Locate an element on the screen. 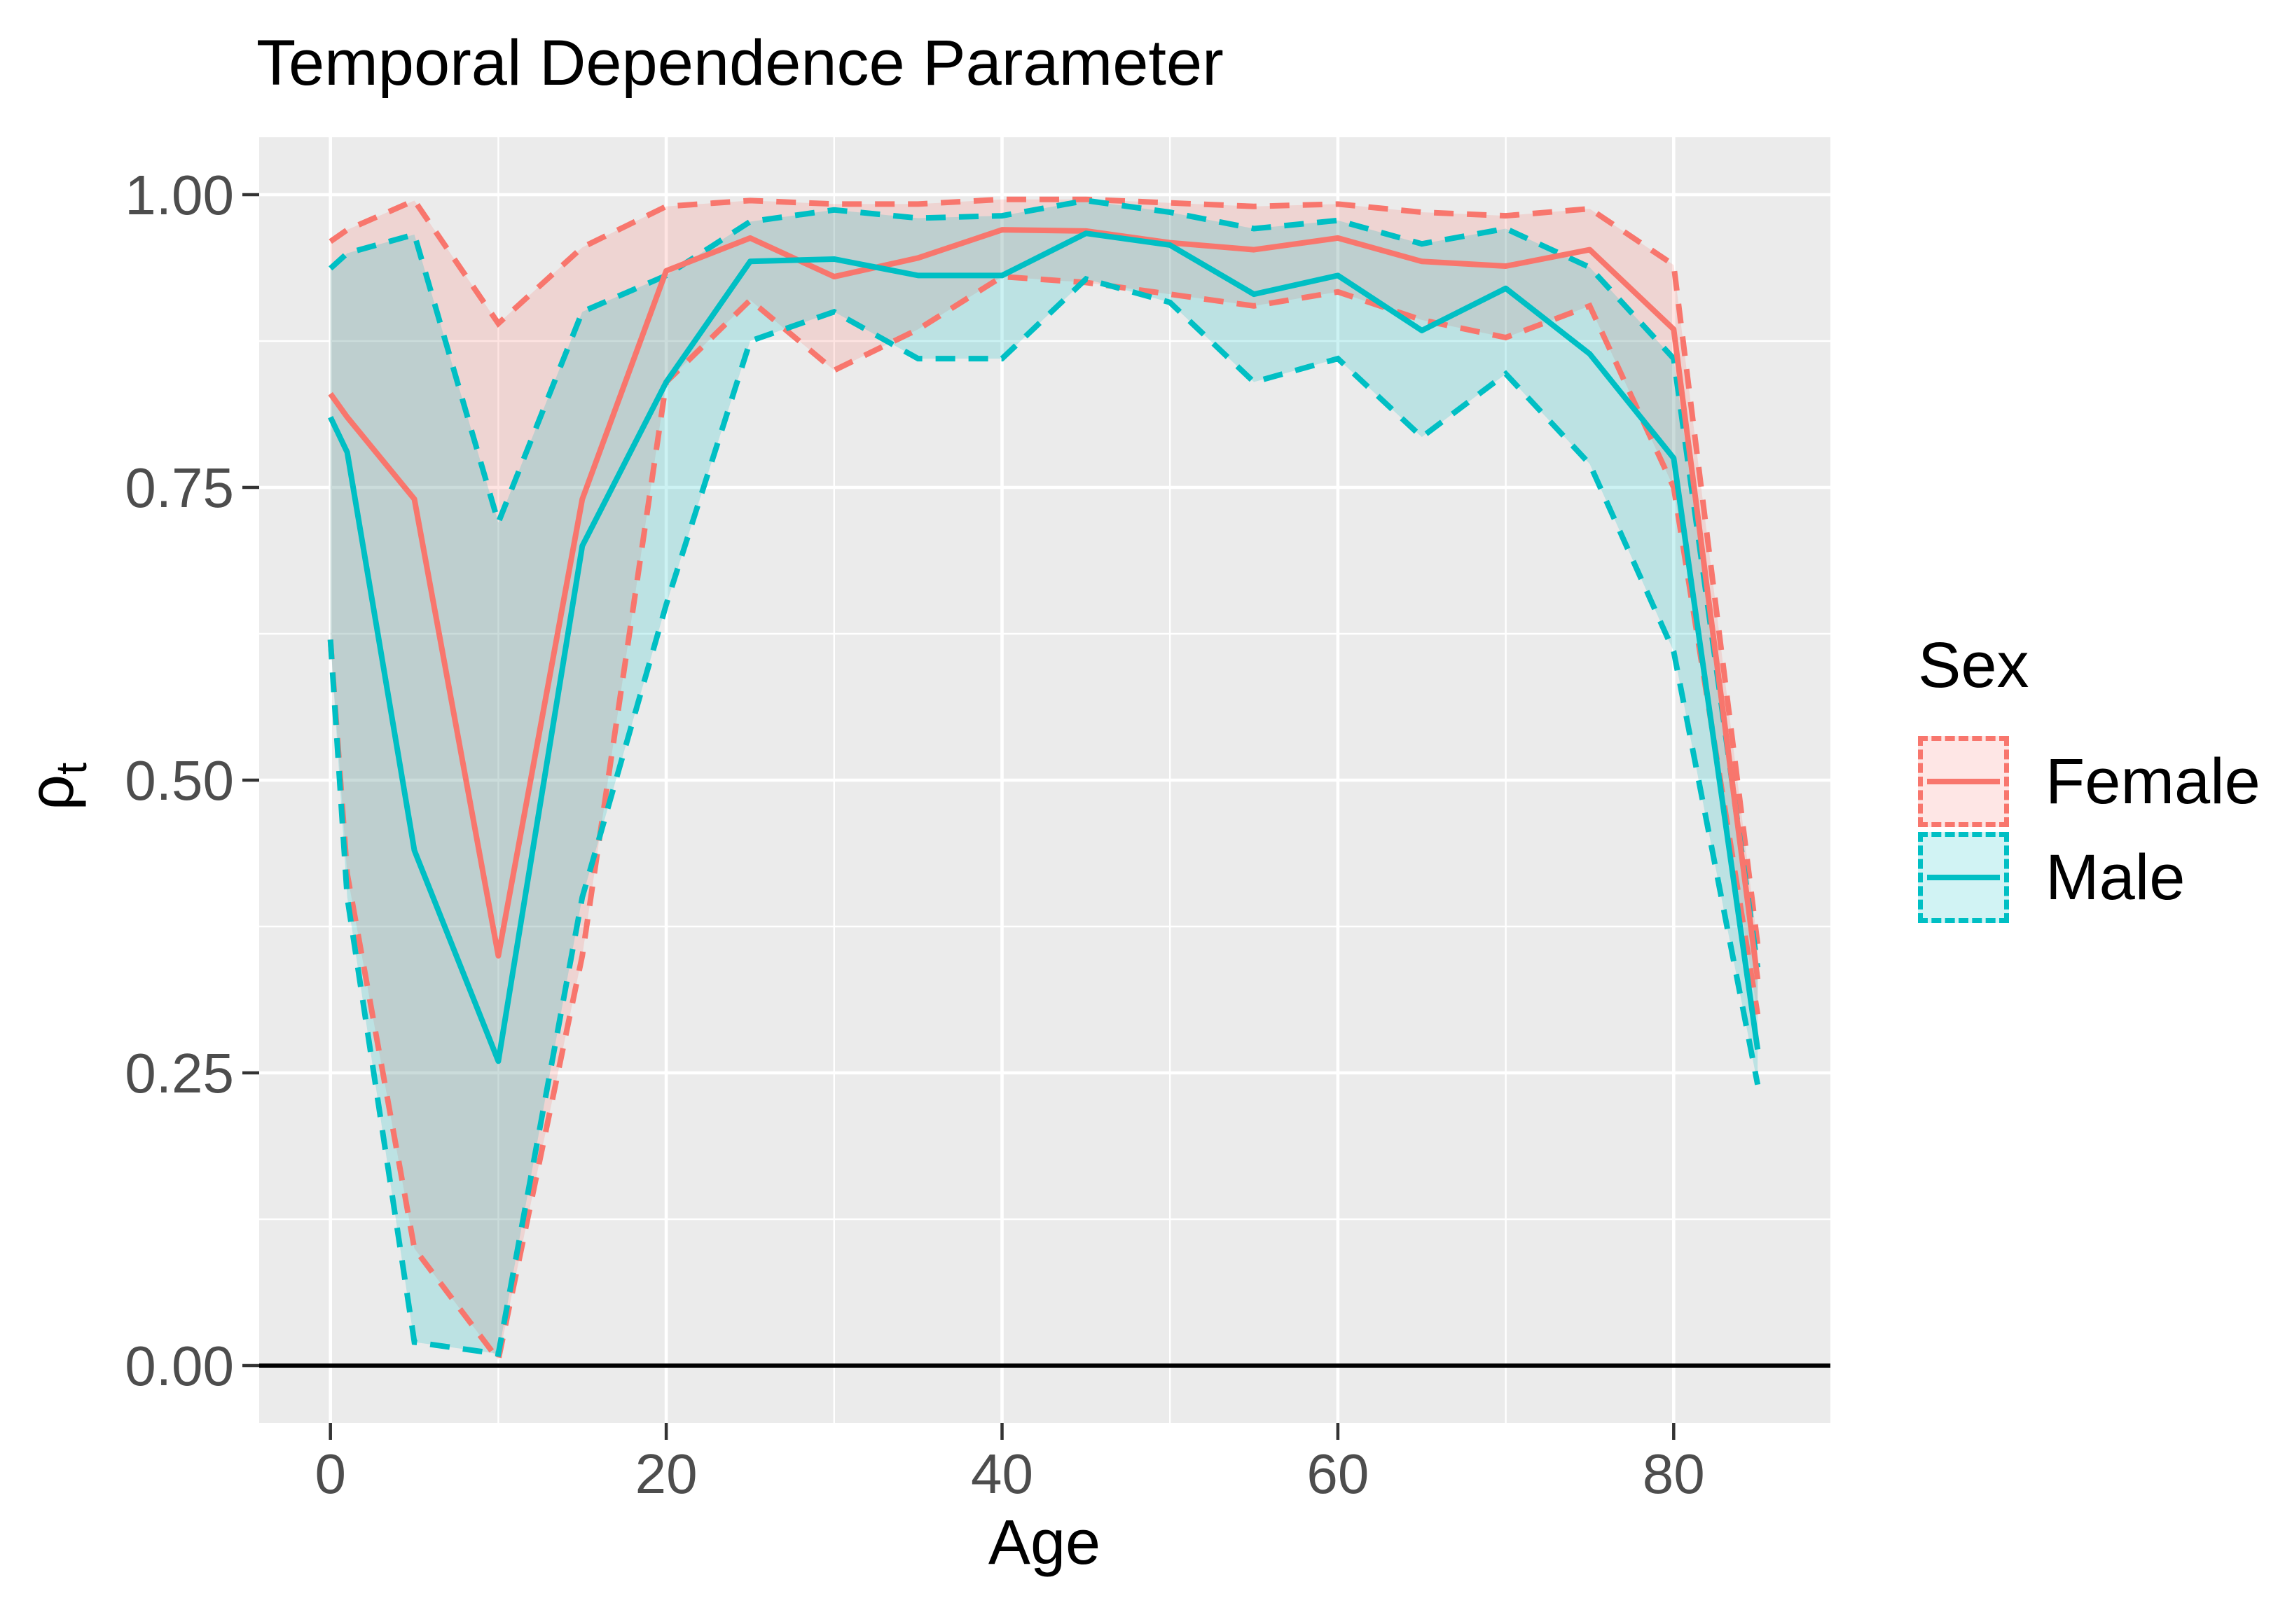 Image resolution: width=2285 pixels, height=1624 pixels. x-tick-label: 40 is located at coordinates (1002, 1474).